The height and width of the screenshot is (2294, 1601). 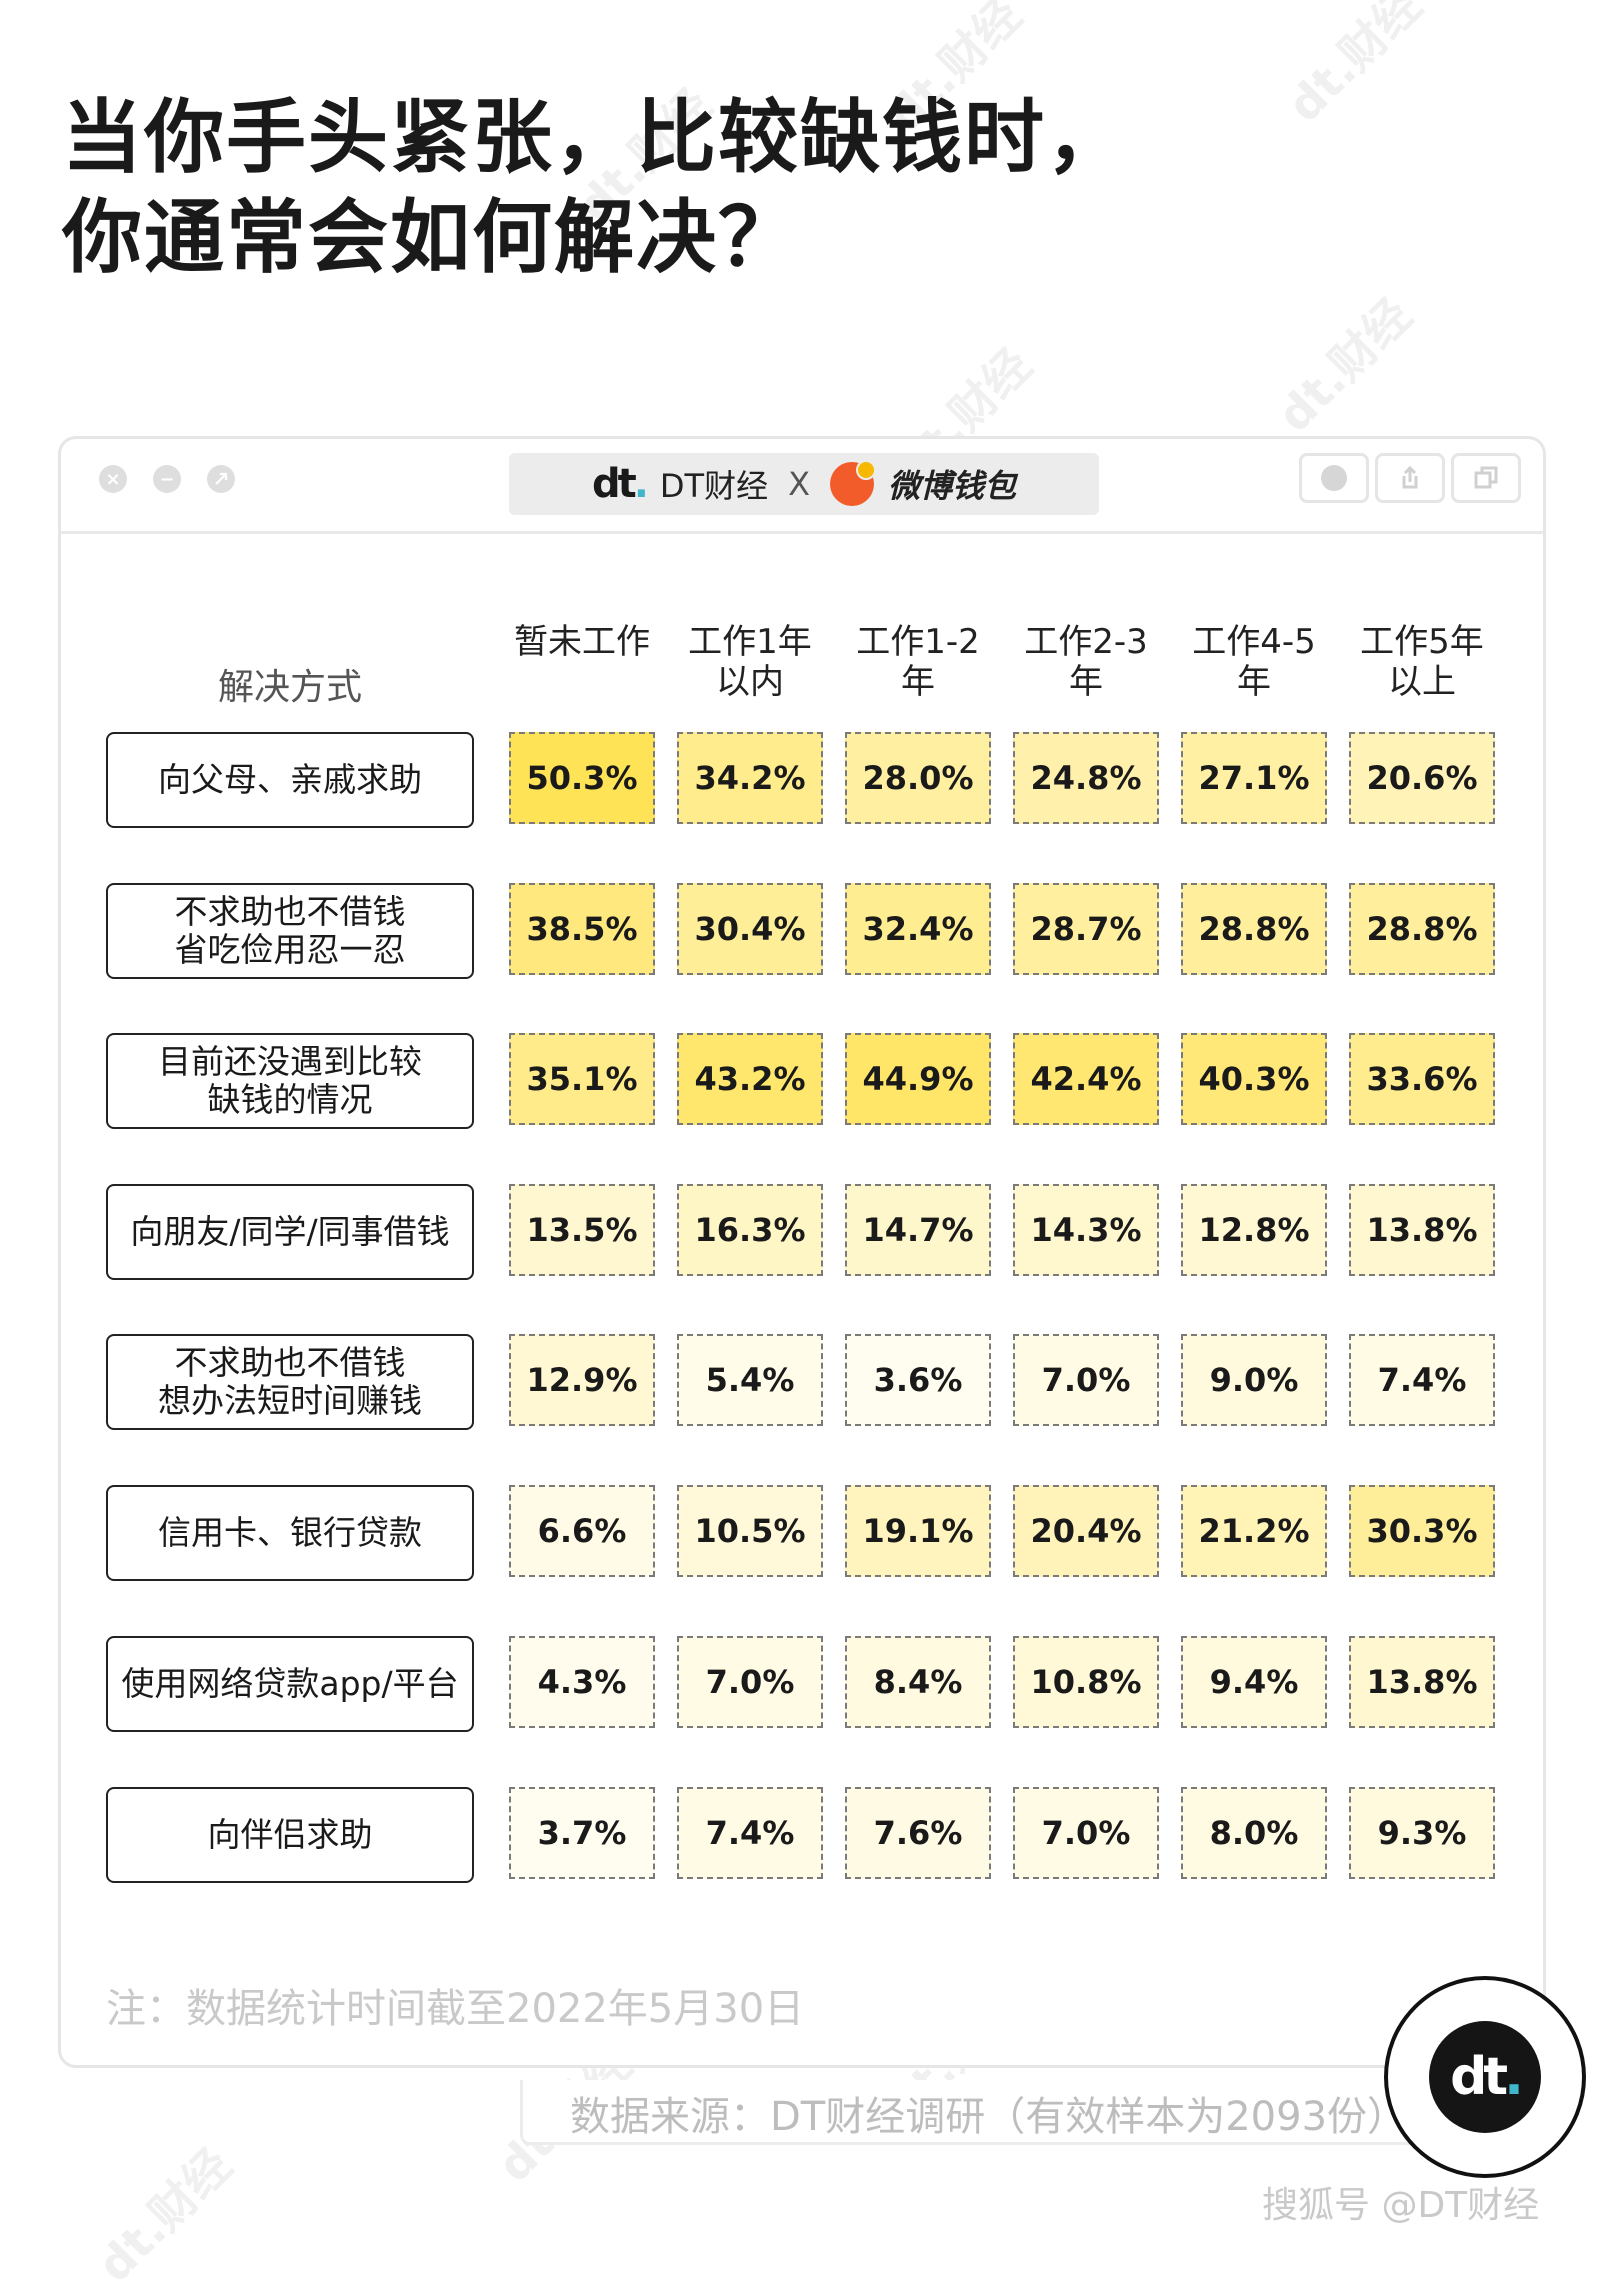 What do you see at coordinates (290, 1081) in the screenshot?
I see `row-label: 目前还没遇到比较 缺钱的情况` at bounding box center [290, 1081].